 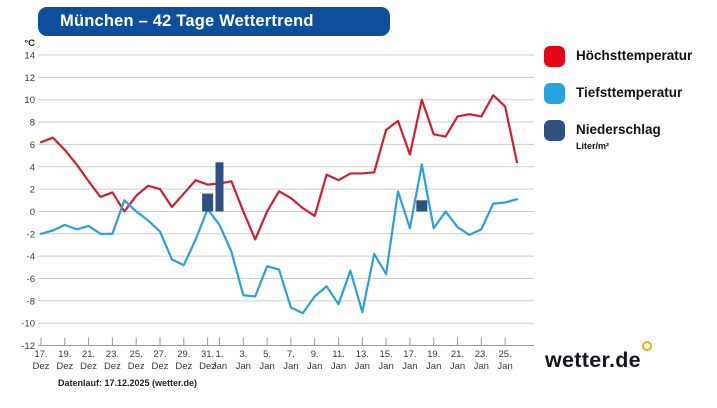 I want to click on y-axis-tick-label: -2, so click(x=31, y=234).